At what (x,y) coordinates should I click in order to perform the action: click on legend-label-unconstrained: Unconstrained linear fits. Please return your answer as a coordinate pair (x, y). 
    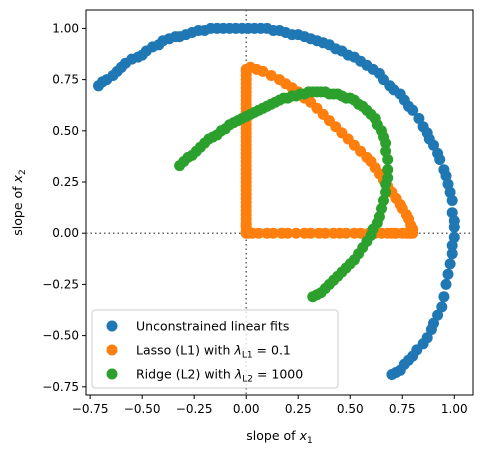
    Looking at the image, I should click on (212, 326).